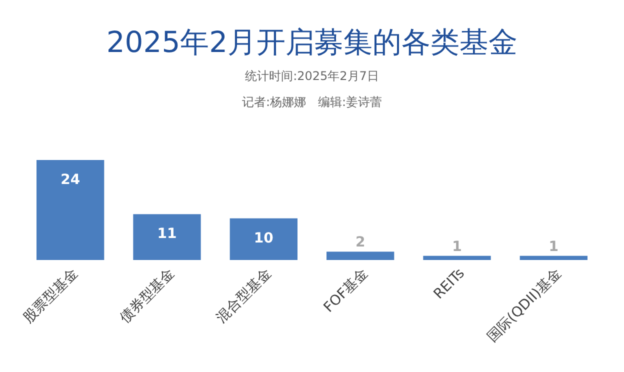  I want to click on data-label: 10, so click(264, 238).